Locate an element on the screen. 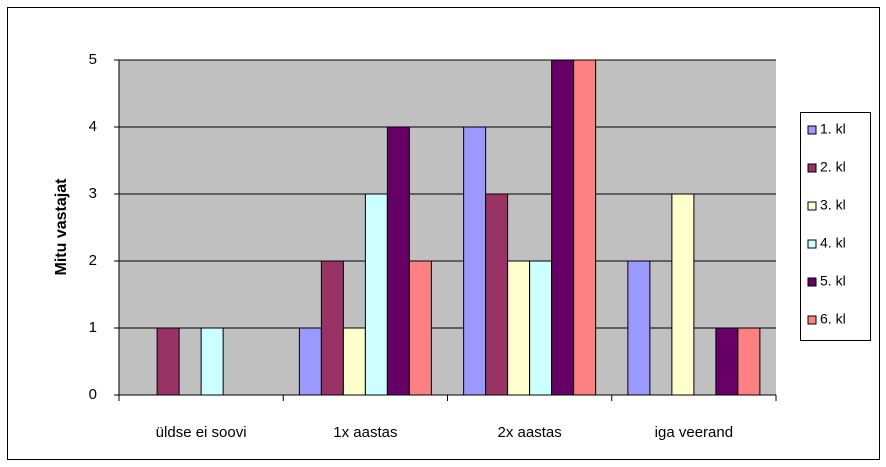  y-tick-label: 1 is located at coordinates (93, 327).